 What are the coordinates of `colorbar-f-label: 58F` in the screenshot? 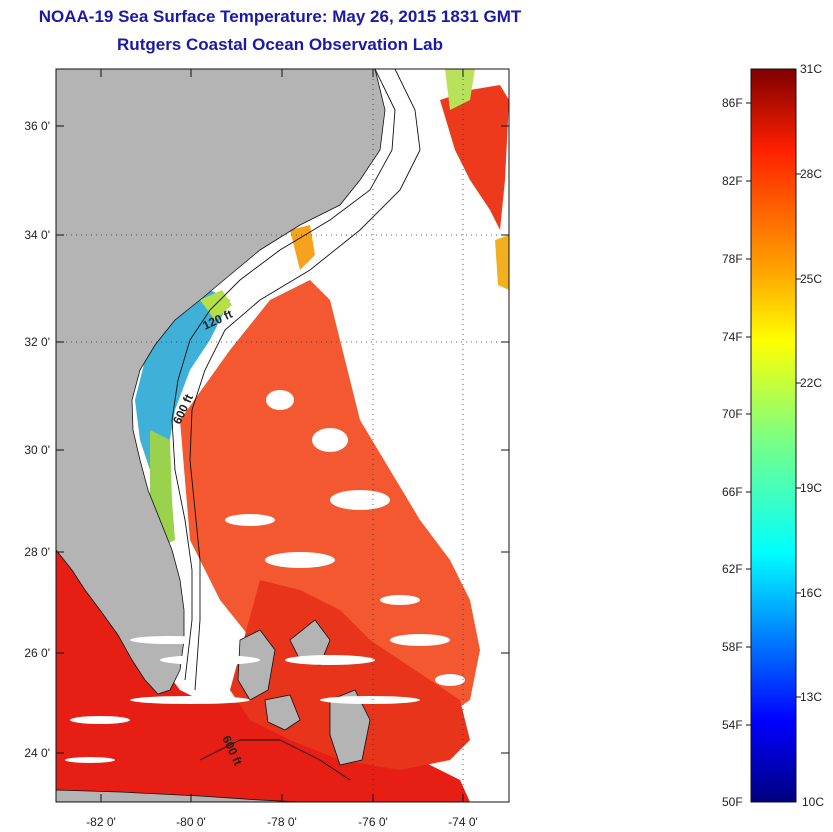 It's located at (732, 647).